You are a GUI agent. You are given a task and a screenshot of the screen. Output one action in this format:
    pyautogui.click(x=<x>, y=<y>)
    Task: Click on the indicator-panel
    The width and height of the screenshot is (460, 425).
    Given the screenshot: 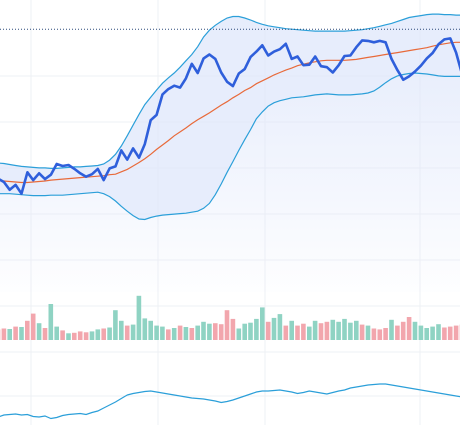 What is the action you would take?
    pyautogui.click(x=230, y=401)
    